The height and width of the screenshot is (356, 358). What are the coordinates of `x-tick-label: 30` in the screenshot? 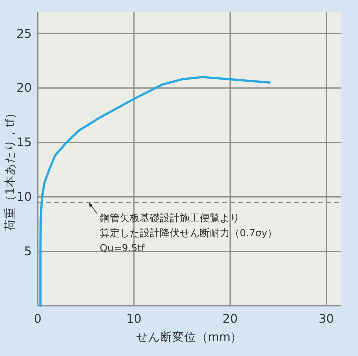 It's located at (326, 319).